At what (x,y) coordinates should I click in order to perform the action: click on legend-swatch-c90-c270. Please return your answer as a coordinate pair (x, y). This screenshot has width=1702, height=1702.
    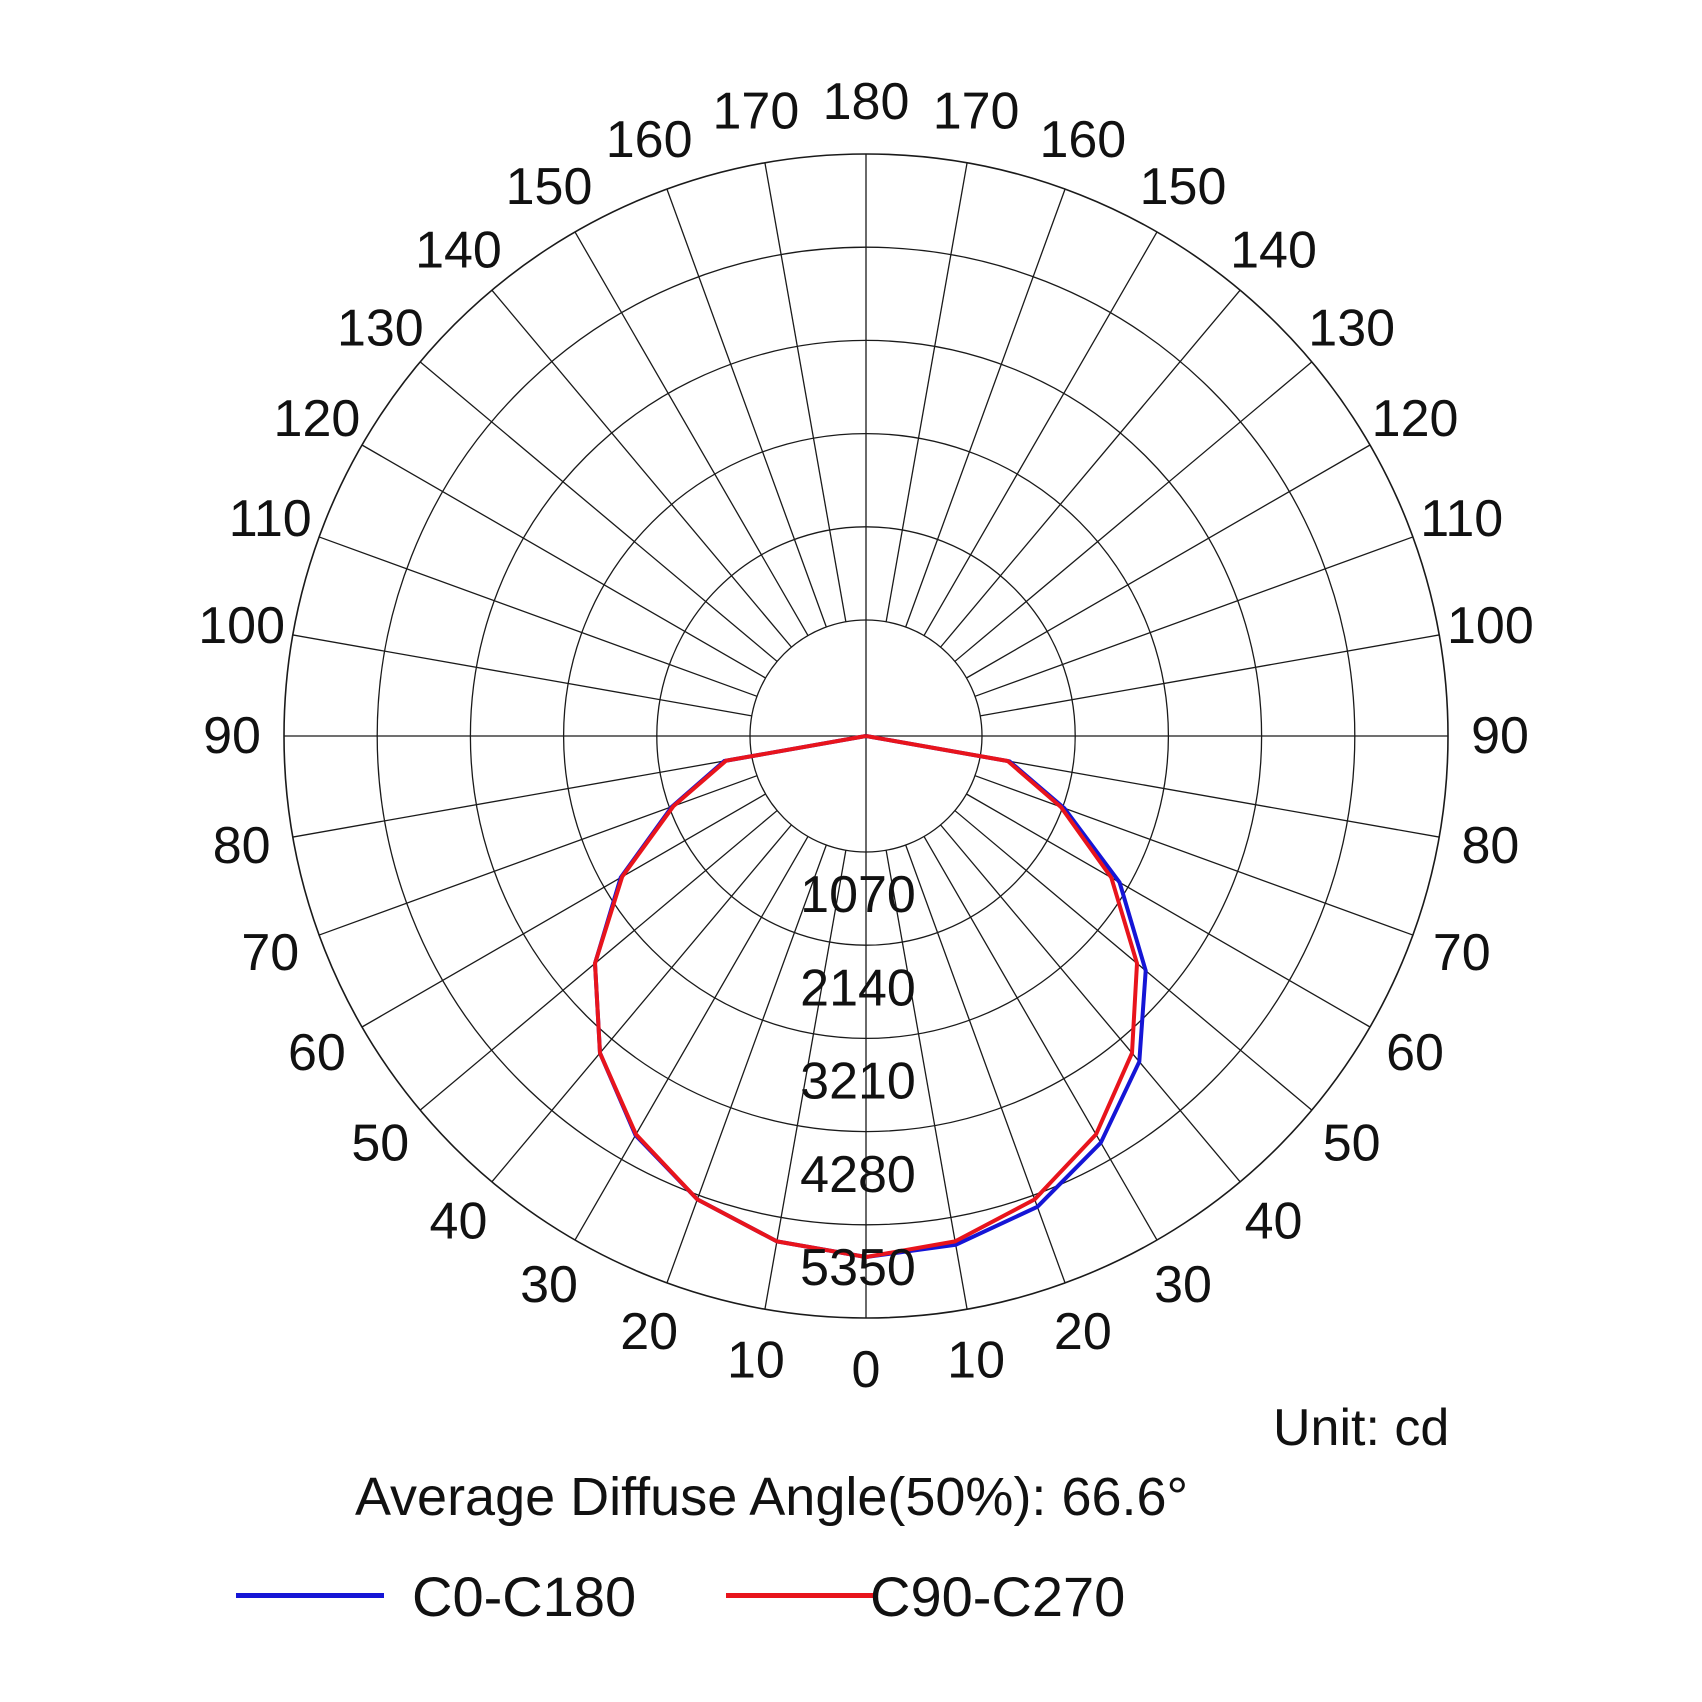
    Looking at the image, I should click on (800, 1595).